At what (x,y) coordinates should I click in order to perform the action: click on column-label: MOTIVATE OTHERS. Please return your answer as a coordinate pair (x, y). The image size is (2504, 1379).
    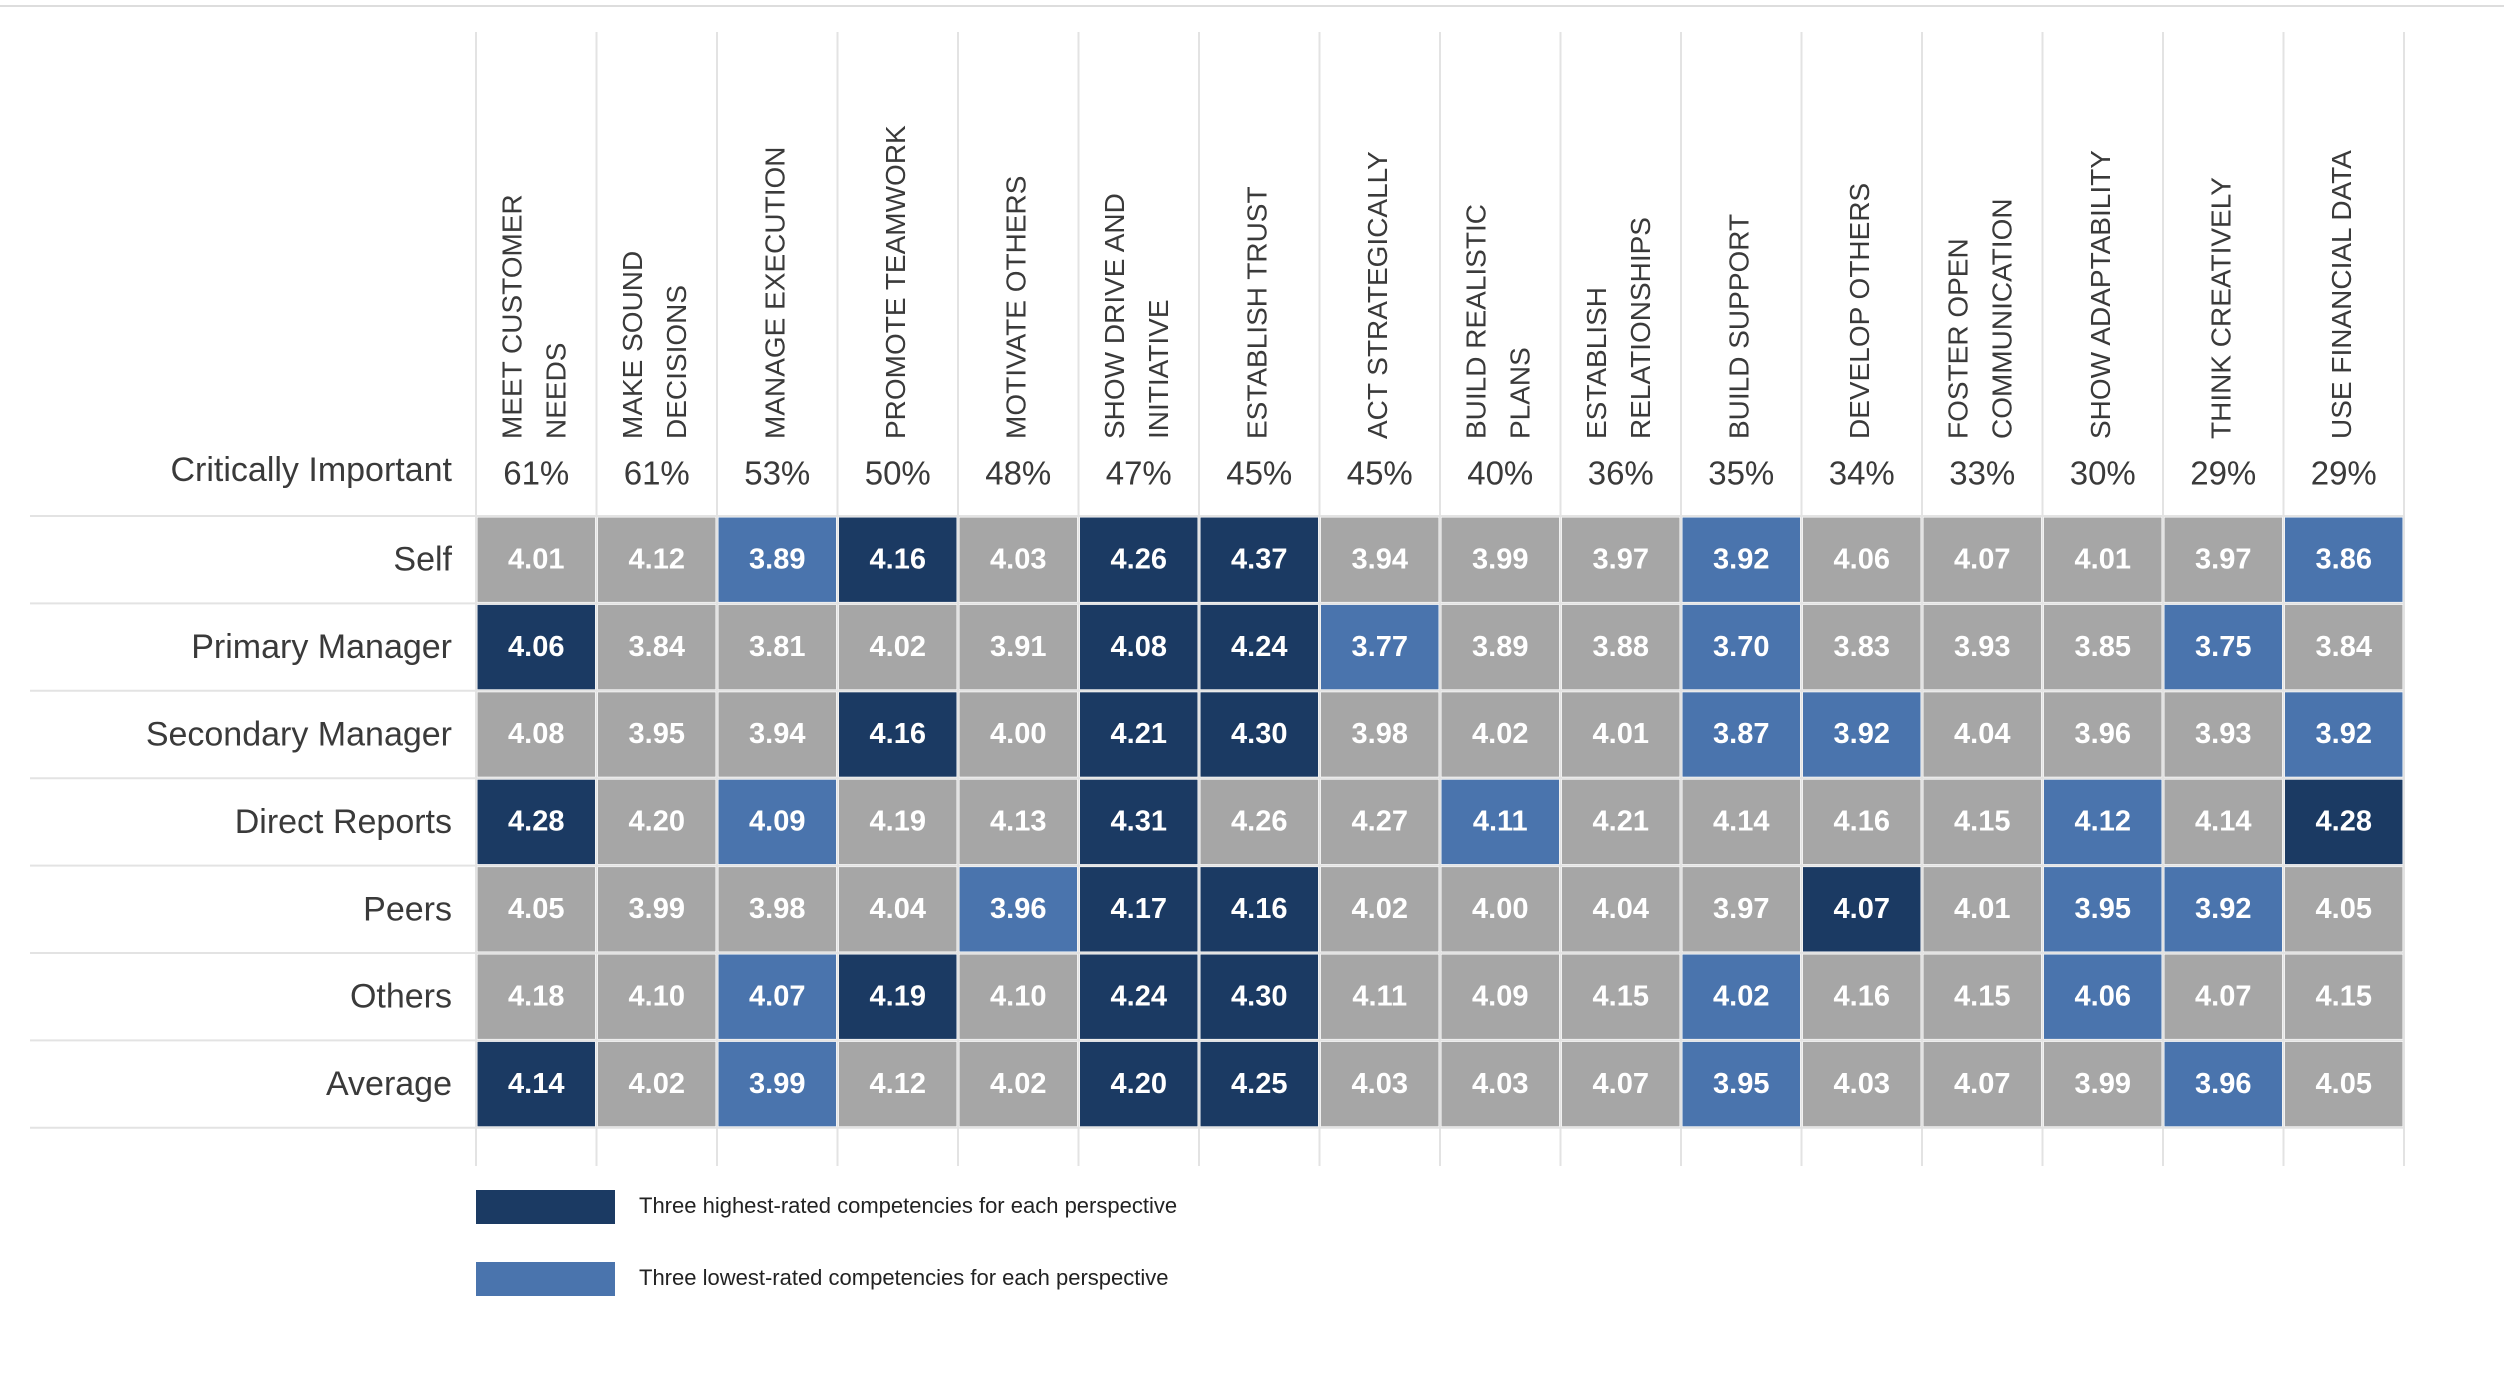
    Looking at the image, I should click on (1016, 307).